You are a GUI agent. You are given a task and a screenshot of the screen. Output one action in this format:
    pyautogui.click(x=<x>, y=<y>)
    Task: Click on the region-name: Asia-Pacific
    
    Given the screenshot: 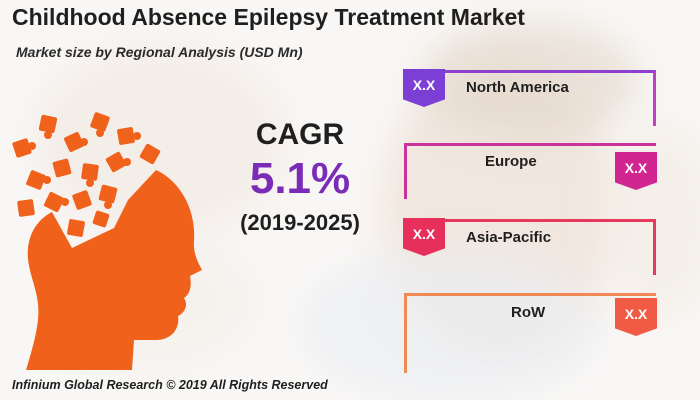 What is the action you would take?
    pyautogui.click(x=509, y=237)
    